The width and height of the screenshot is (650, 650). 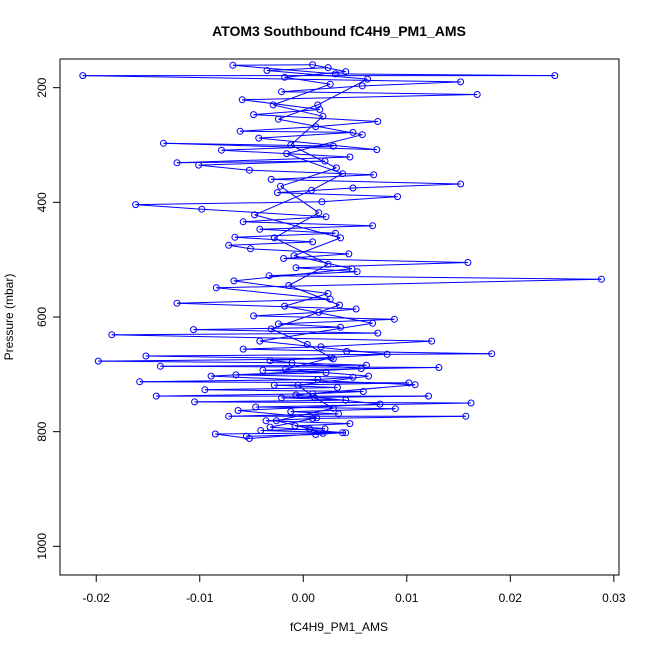 What do you see at coordinates (354, 590) in the screenshot?
I see `x-axis: -0.02 -0.01 0.00 0.01 0.02 0.03` at bounding box center [354, 590].